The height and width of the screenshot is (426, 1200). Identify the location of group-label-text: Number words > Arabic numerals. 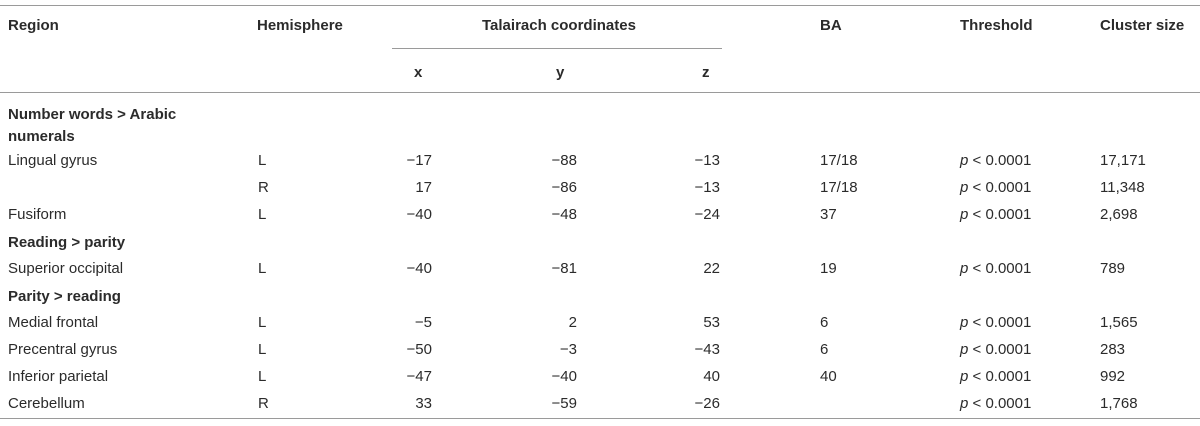
(92, 125).